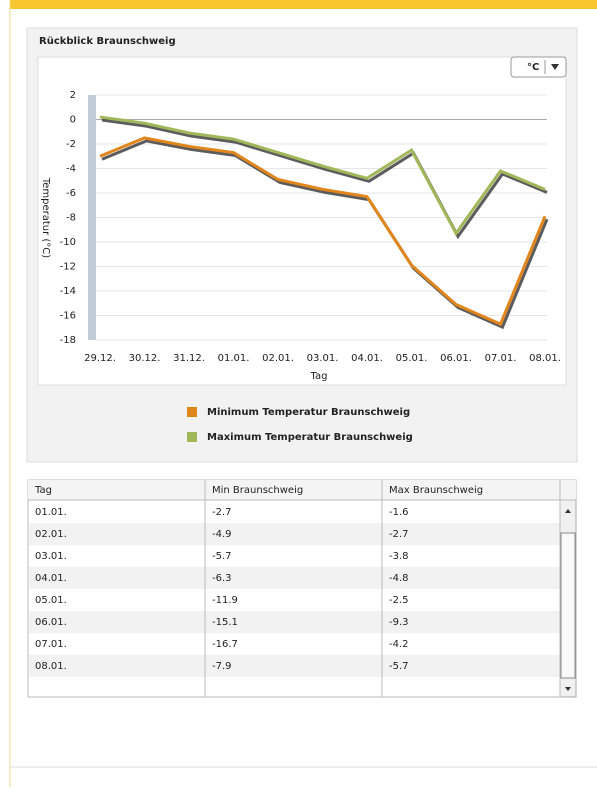 This screenshot has height=791, width=597. Describe the element at coordinates (71, 193) in the screenshot. I see `y-tick-label: -6` at that location.